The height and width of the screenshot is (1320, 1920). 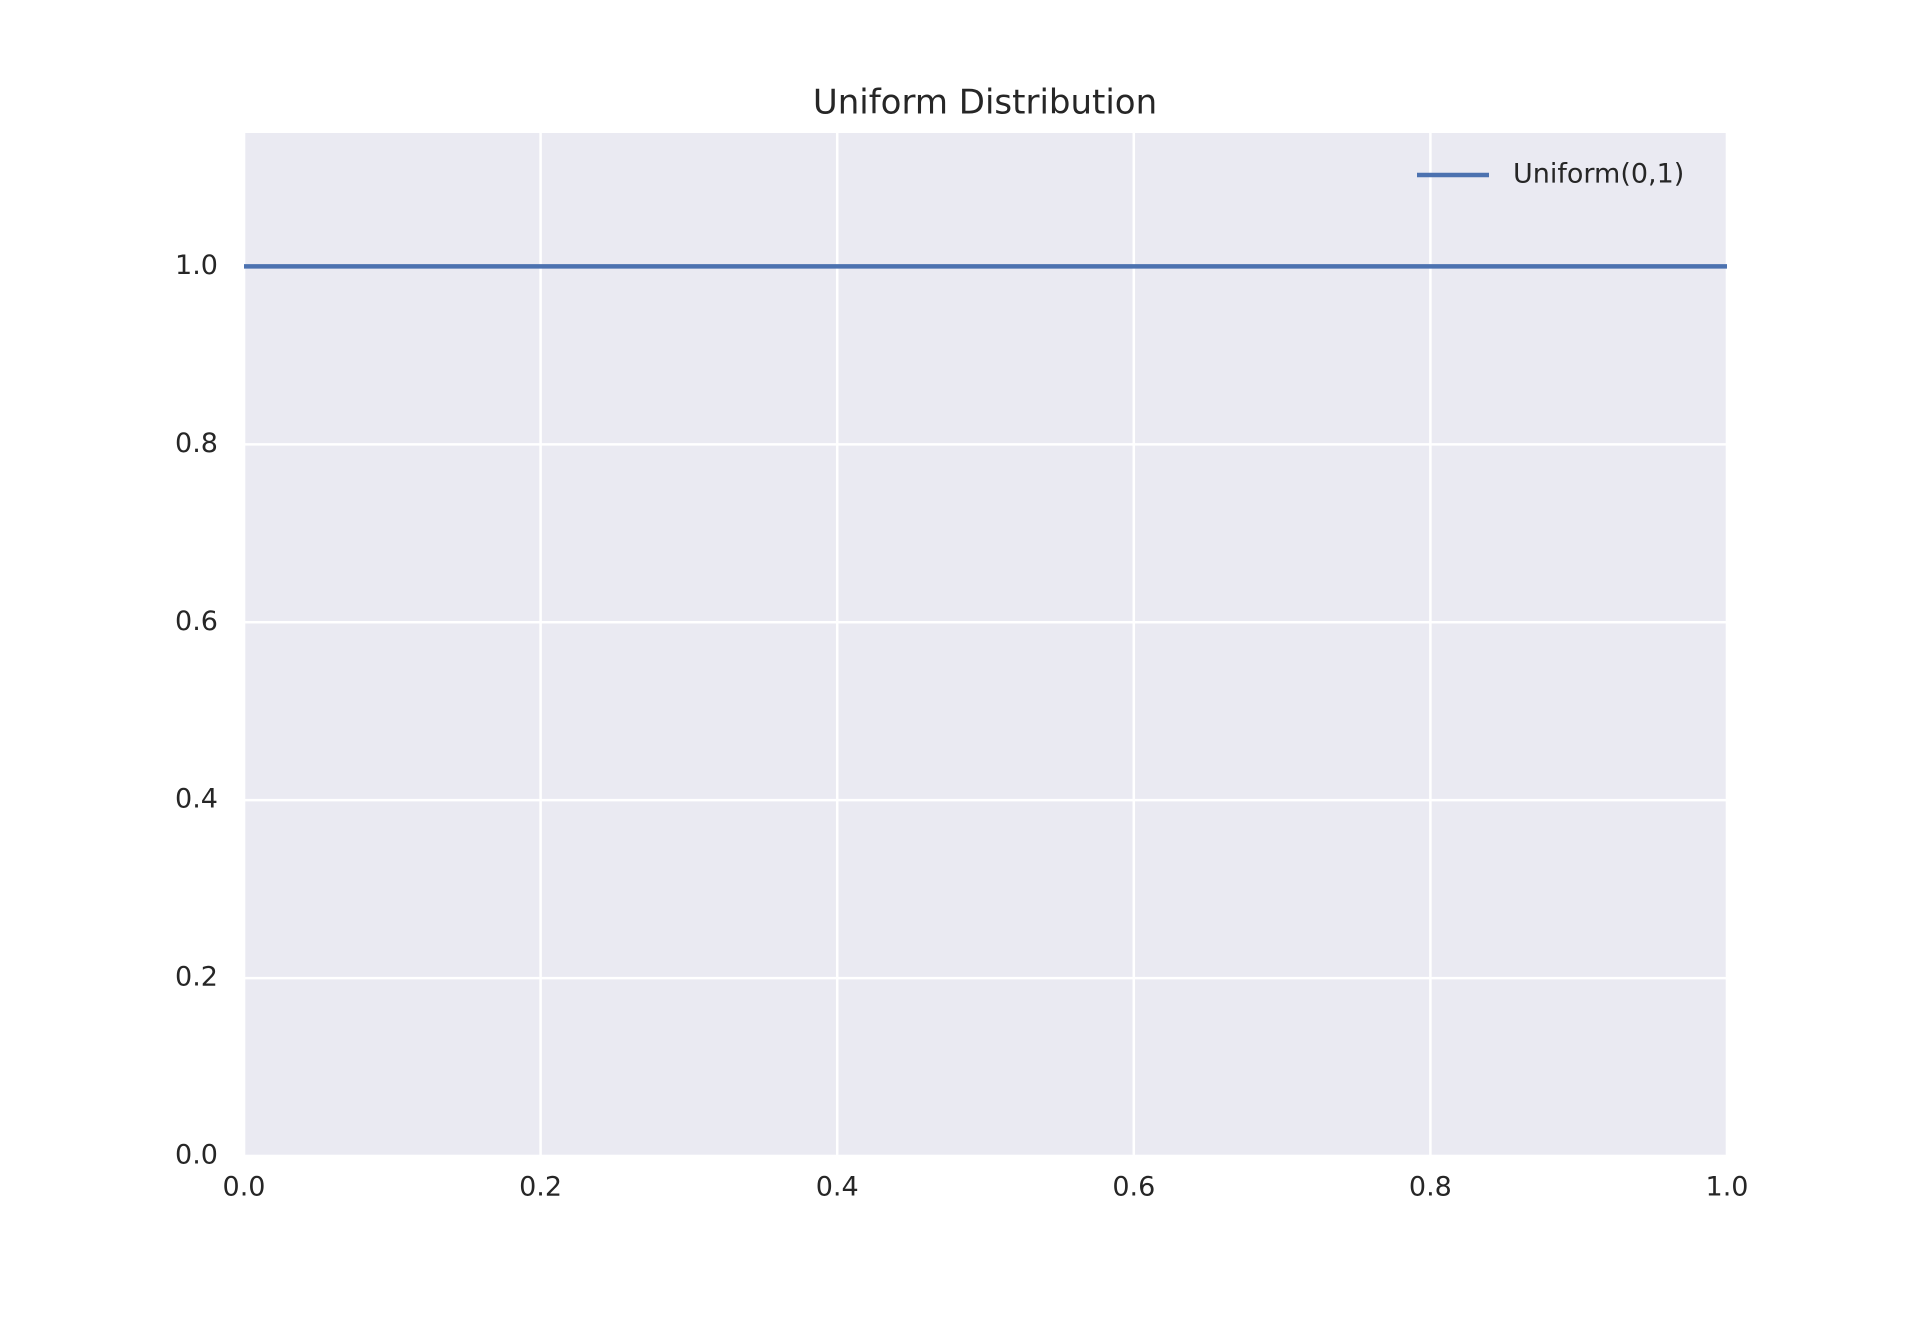 What do you see at coordinates (196, 1155) in the screenshot?
I see `y-tick-label: 0.0` at bounding box center [196, 1155].